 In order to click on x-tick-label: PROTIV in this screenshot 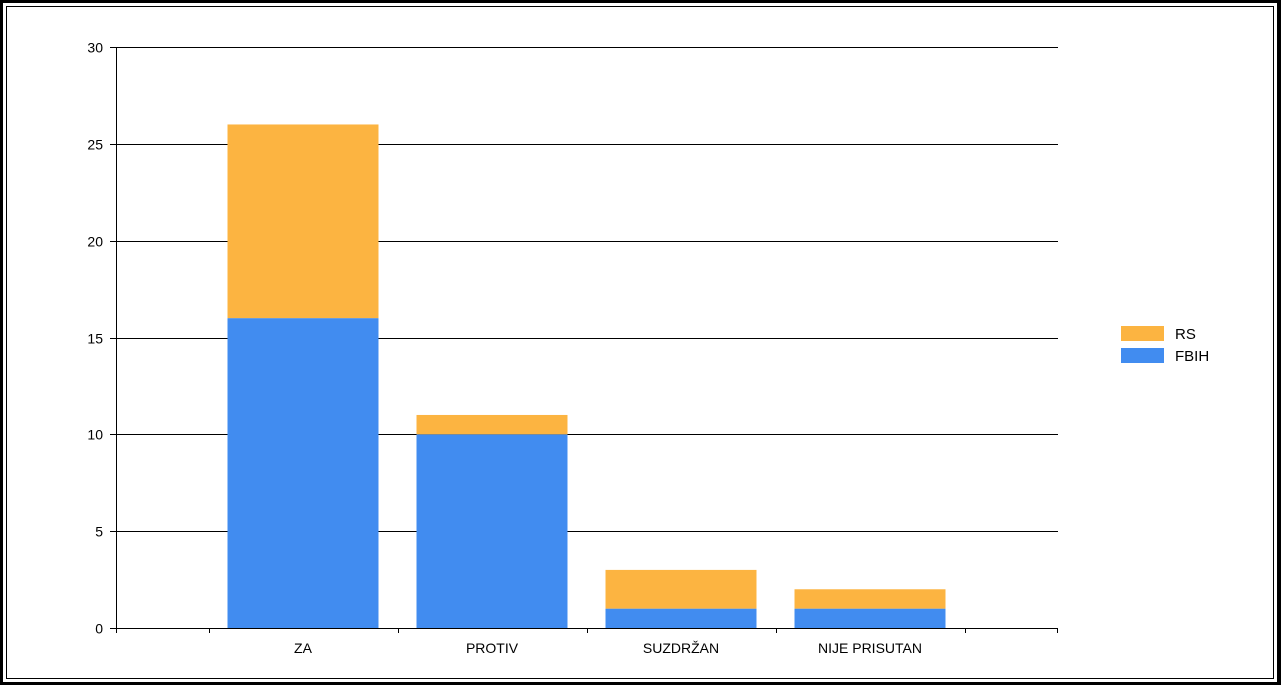, I will do `click(492, 648)`.